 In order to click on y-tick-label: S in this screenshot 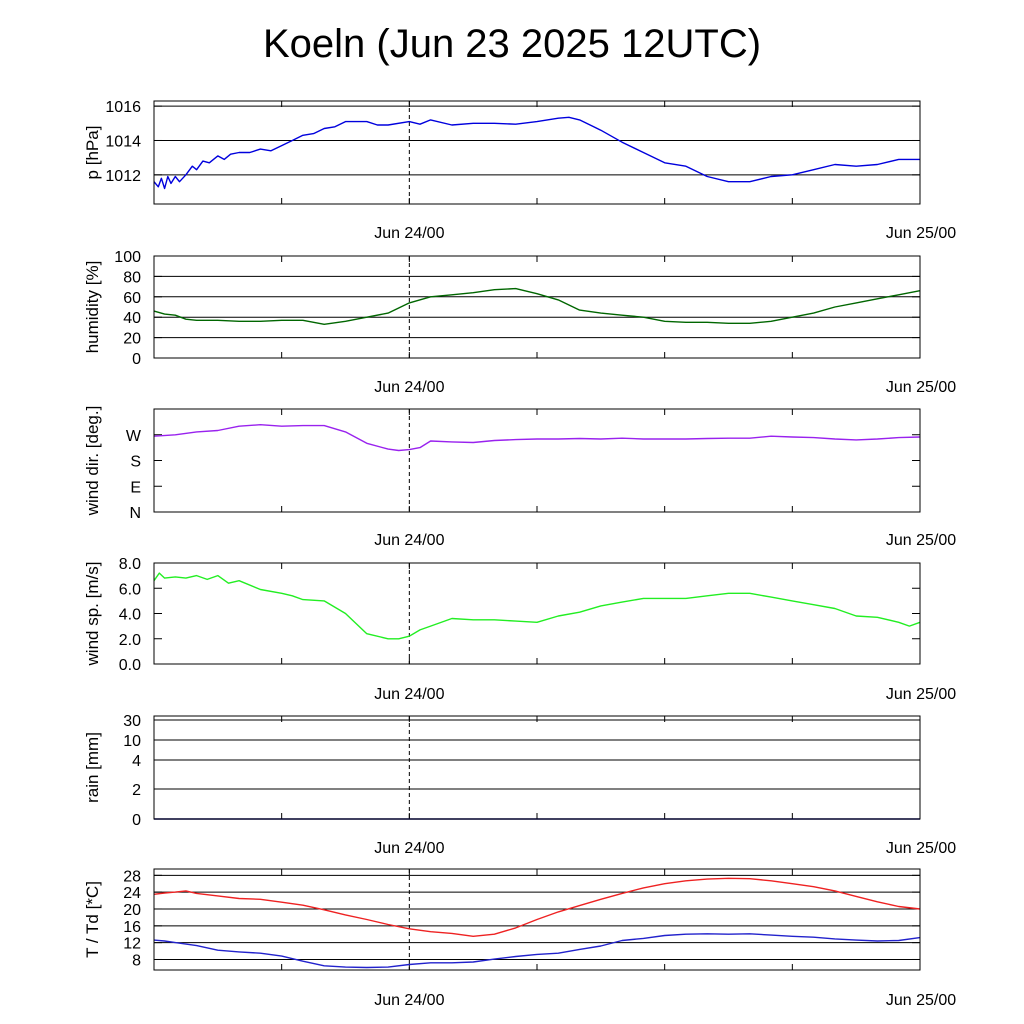, I will do `click(135, 462)`.